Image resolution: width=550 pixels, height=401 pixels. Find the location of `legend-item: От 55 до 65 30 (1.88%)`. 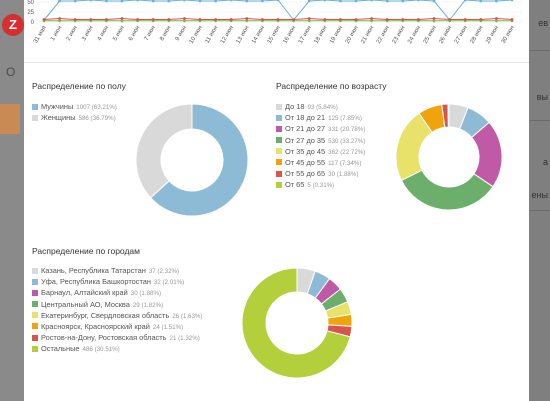

legend-item: От 55 до 65 30 (1.88%) is located at coordinates (320, 173).